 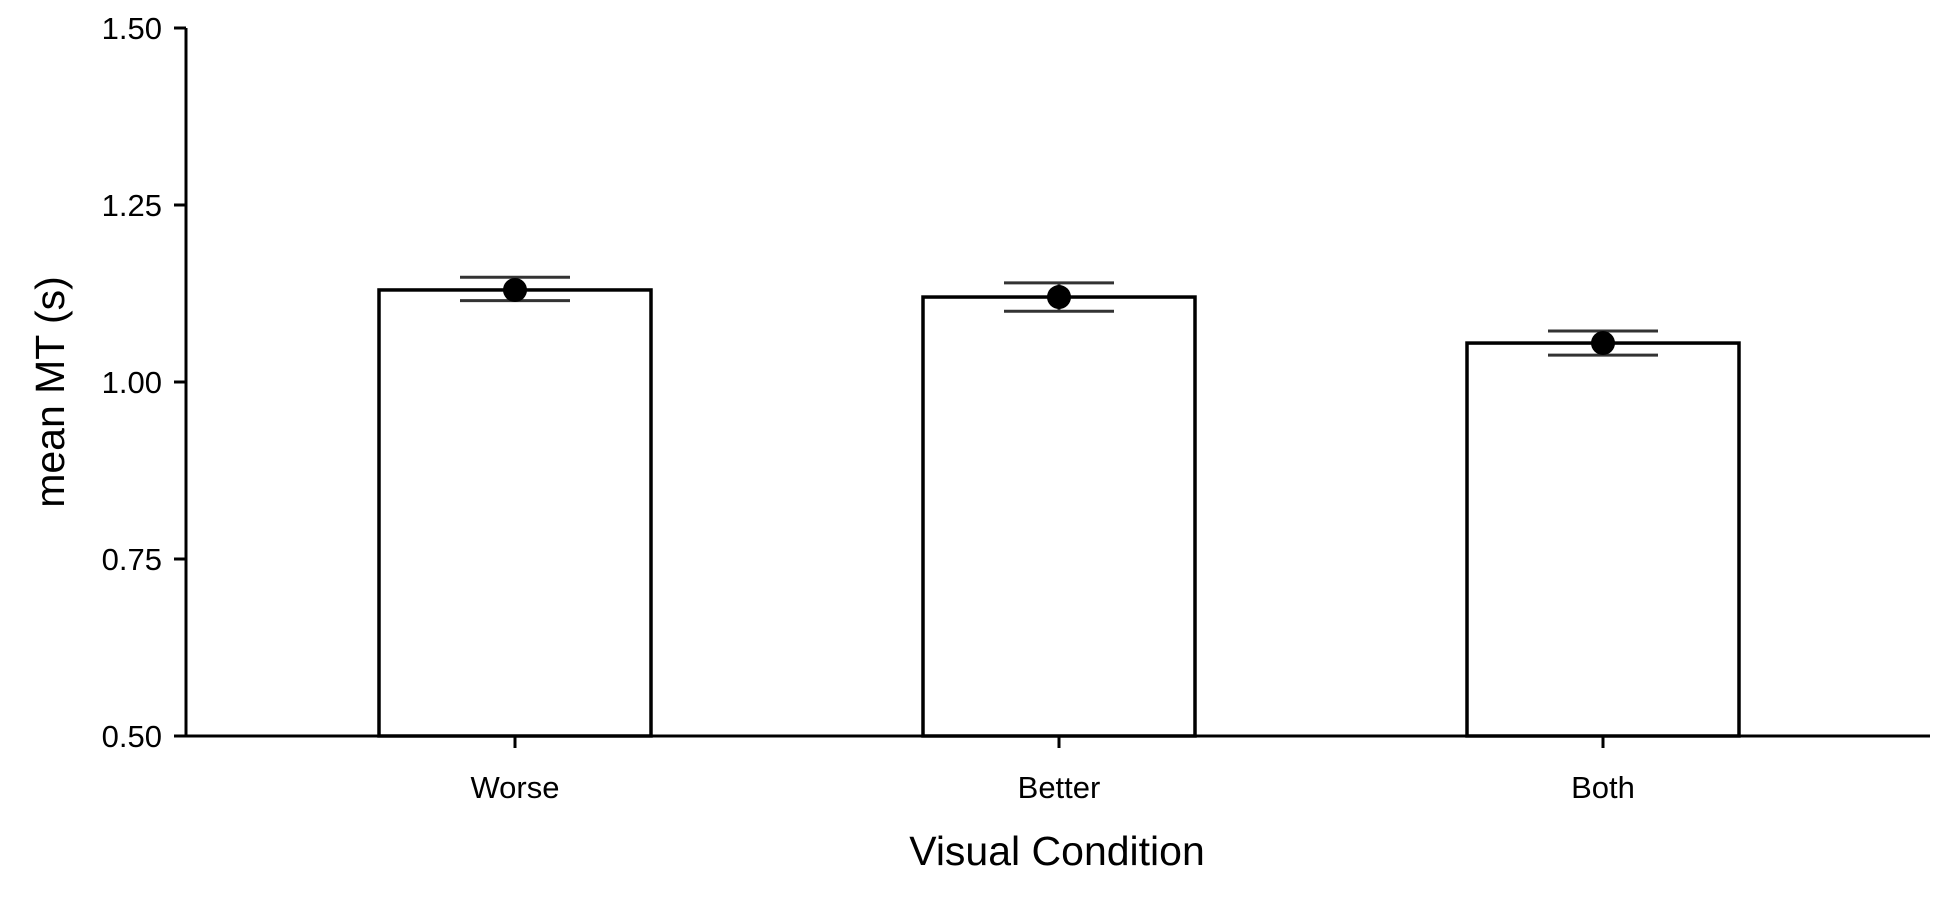 What do you see at coordinates (1603, 343) in the screenshot?
I see `mean-point-both` at bounding box center [1603, 343].